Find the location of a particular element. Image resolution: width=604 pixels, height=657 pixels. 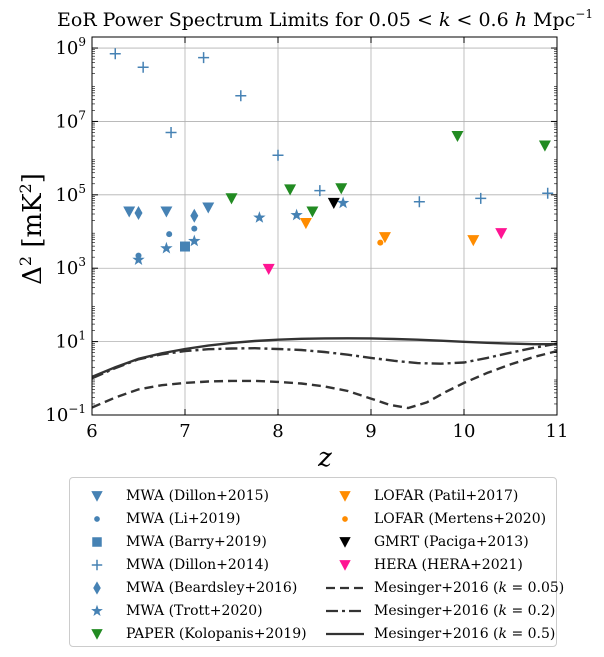

legend-item: MWA (Barry+2019) is located at coordinates (191, 541).